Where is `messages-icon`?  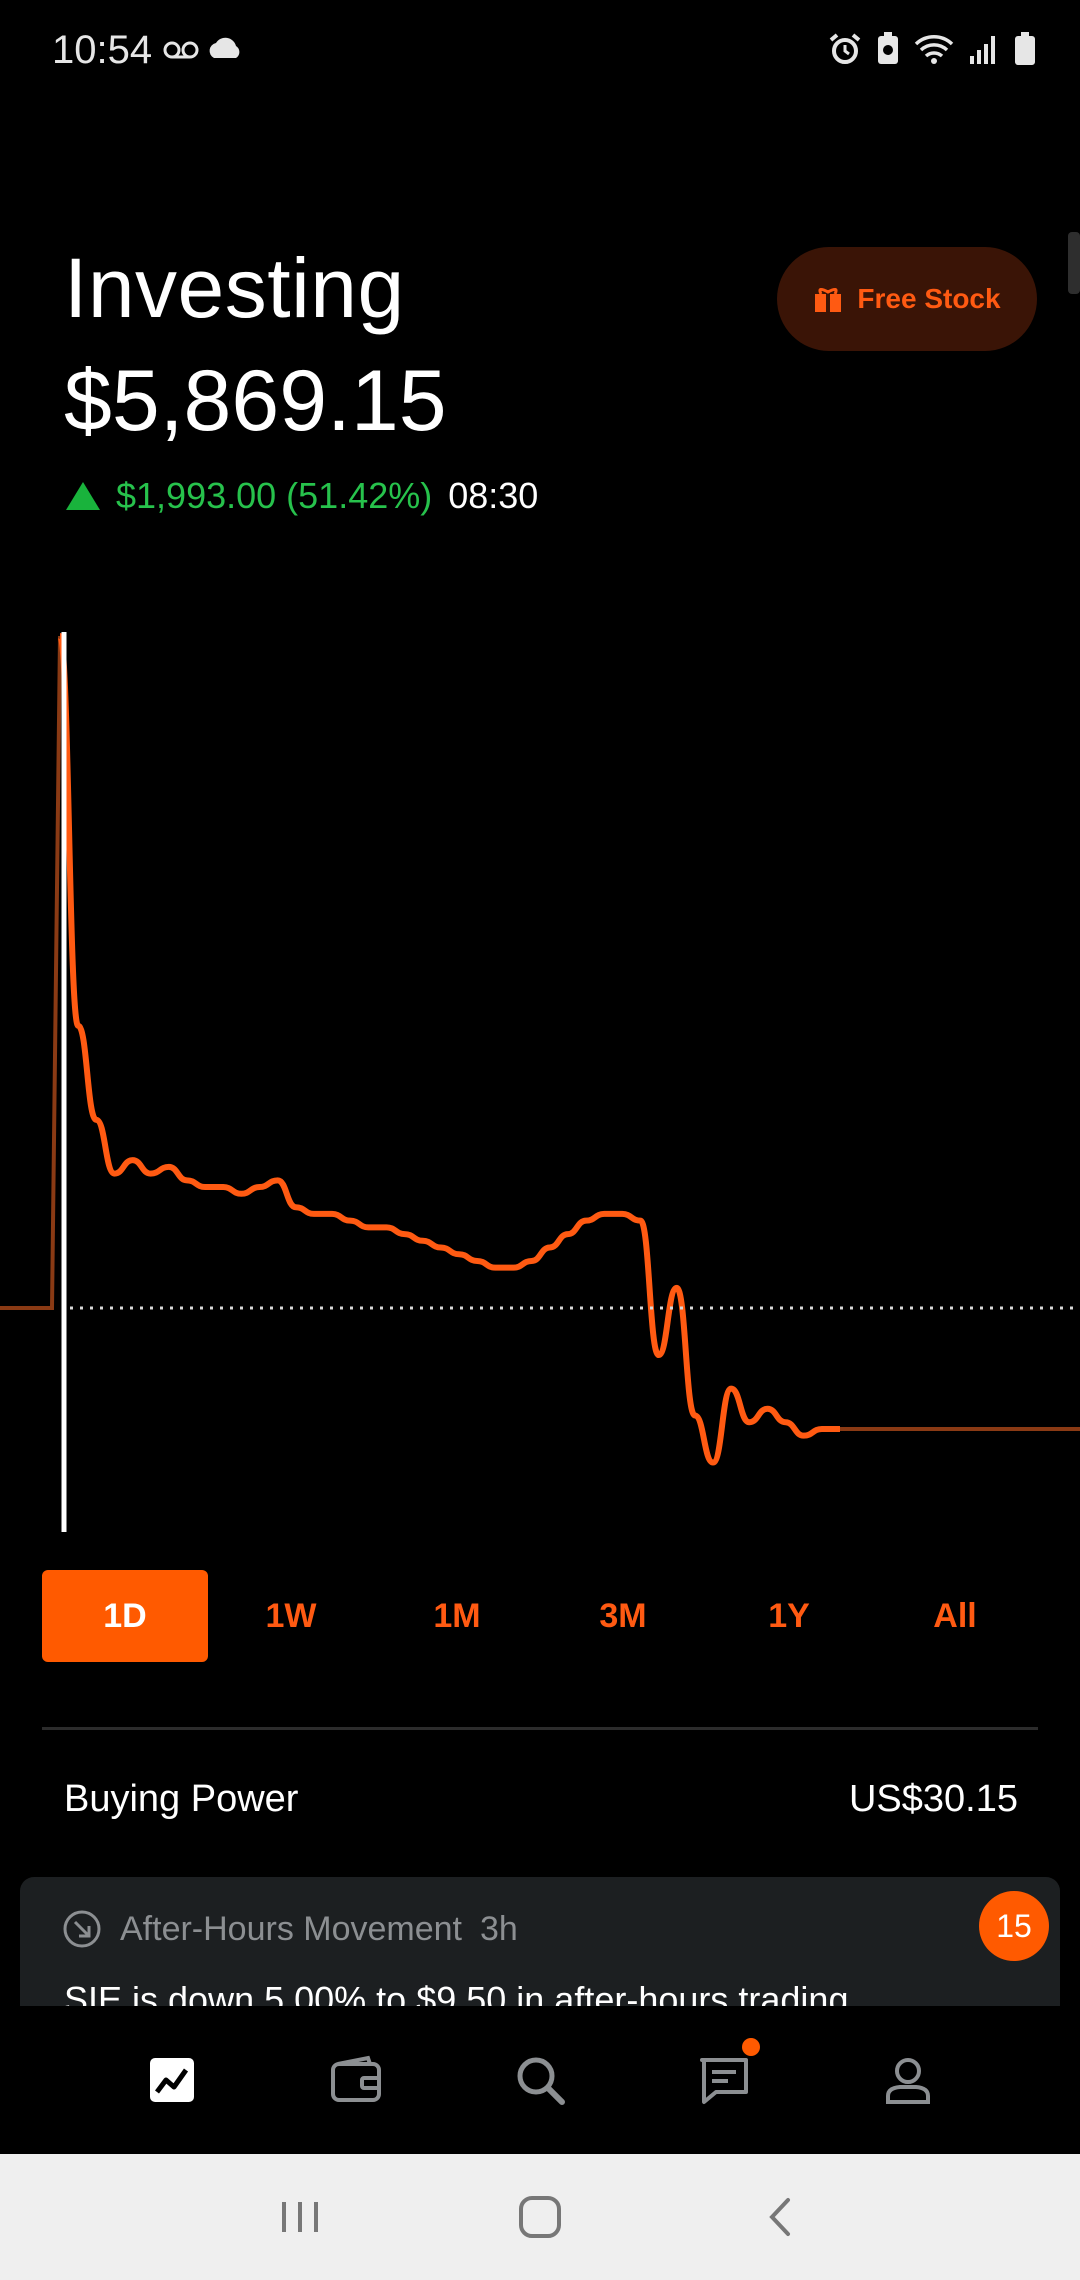 messages-icon is located at coordinates (724, 2081).